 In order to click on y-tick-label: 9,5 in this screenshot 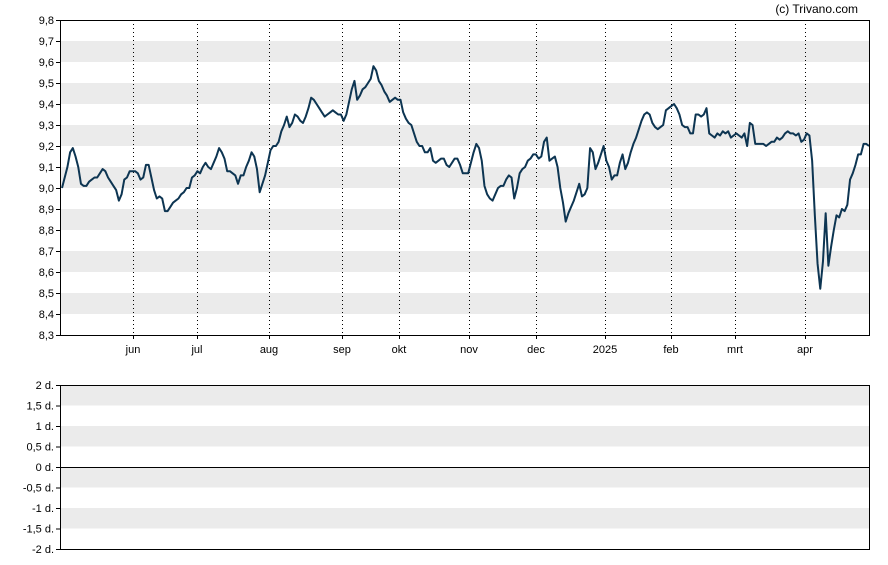, I will do `click(46, 84)`.